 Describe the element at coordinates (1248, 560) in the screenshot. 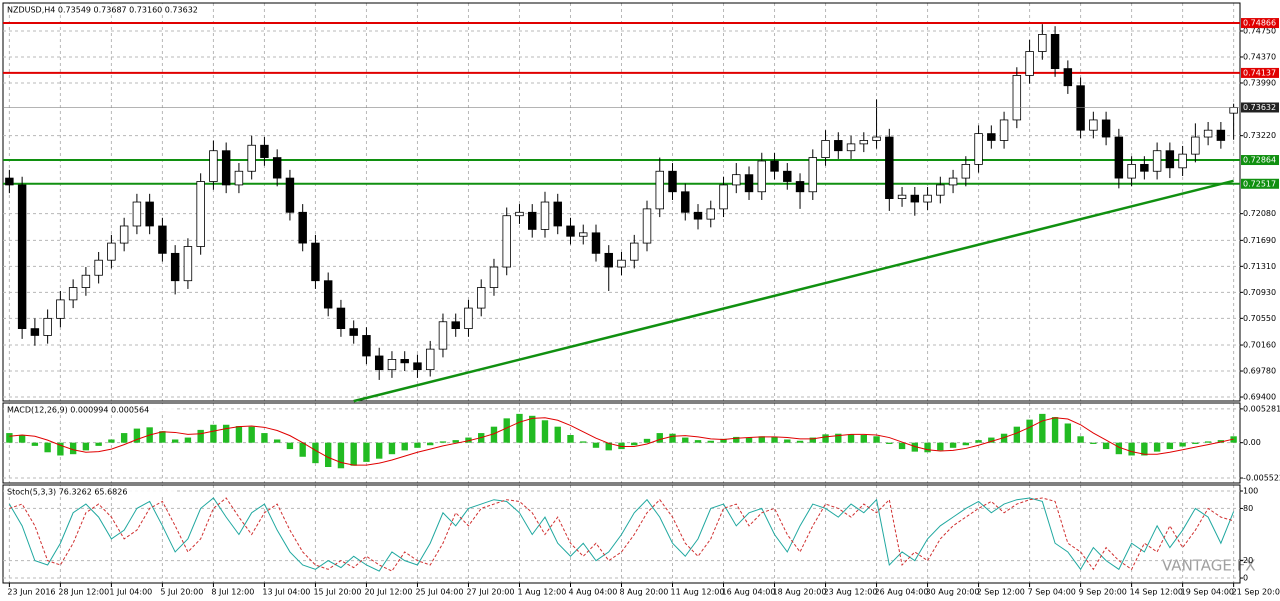

I see `y-tick-label: 20` at that location.